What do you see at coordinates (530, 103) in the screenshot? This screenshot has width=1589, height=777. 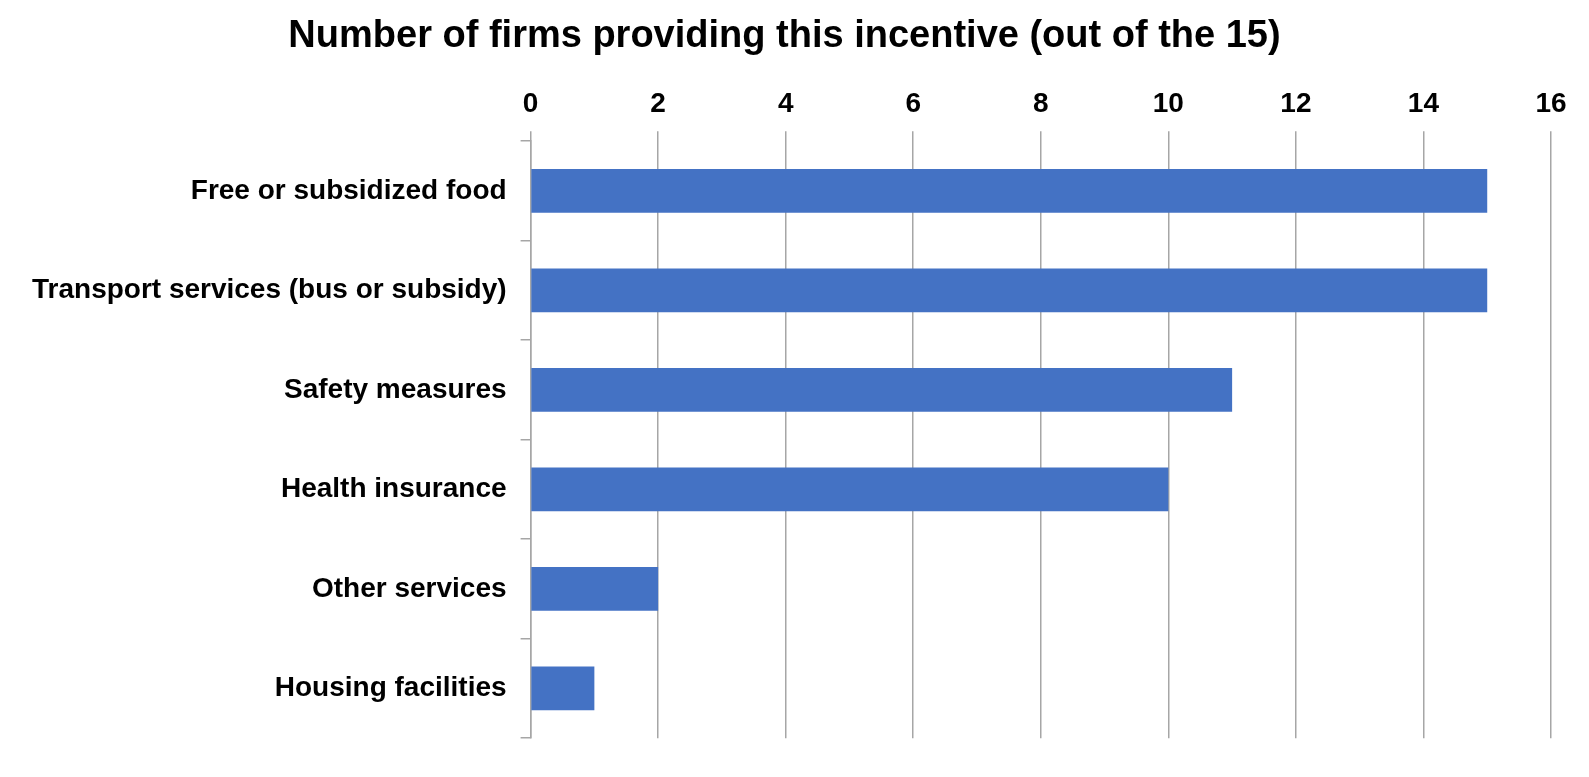 I see `x-tick-label: 0` at bounding box center [530, 103].